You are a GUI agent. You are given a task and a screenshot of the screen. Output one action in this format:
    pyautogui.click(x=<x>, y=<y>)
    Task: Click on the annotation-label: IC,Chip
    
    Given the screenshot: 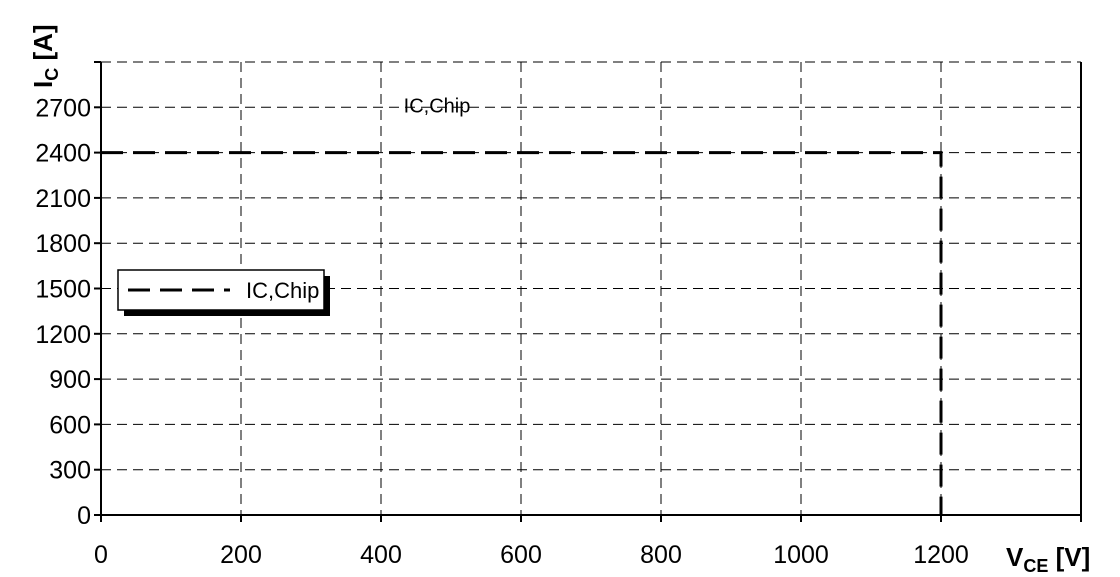 What is the action you would take?
    pyautogui.click(x=437, y=106)
    